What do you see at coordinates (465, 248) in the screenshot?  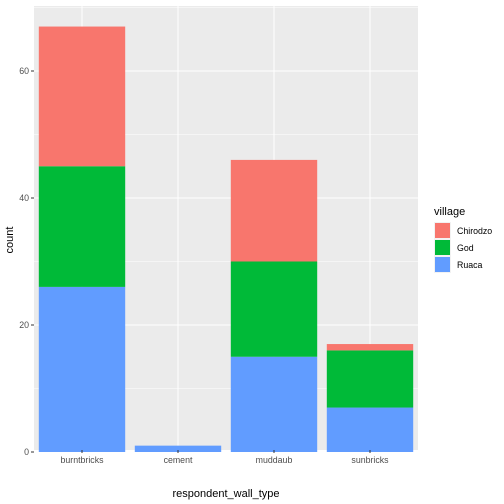 I see `legend-label-god: God` at bounding box center [465, 248].